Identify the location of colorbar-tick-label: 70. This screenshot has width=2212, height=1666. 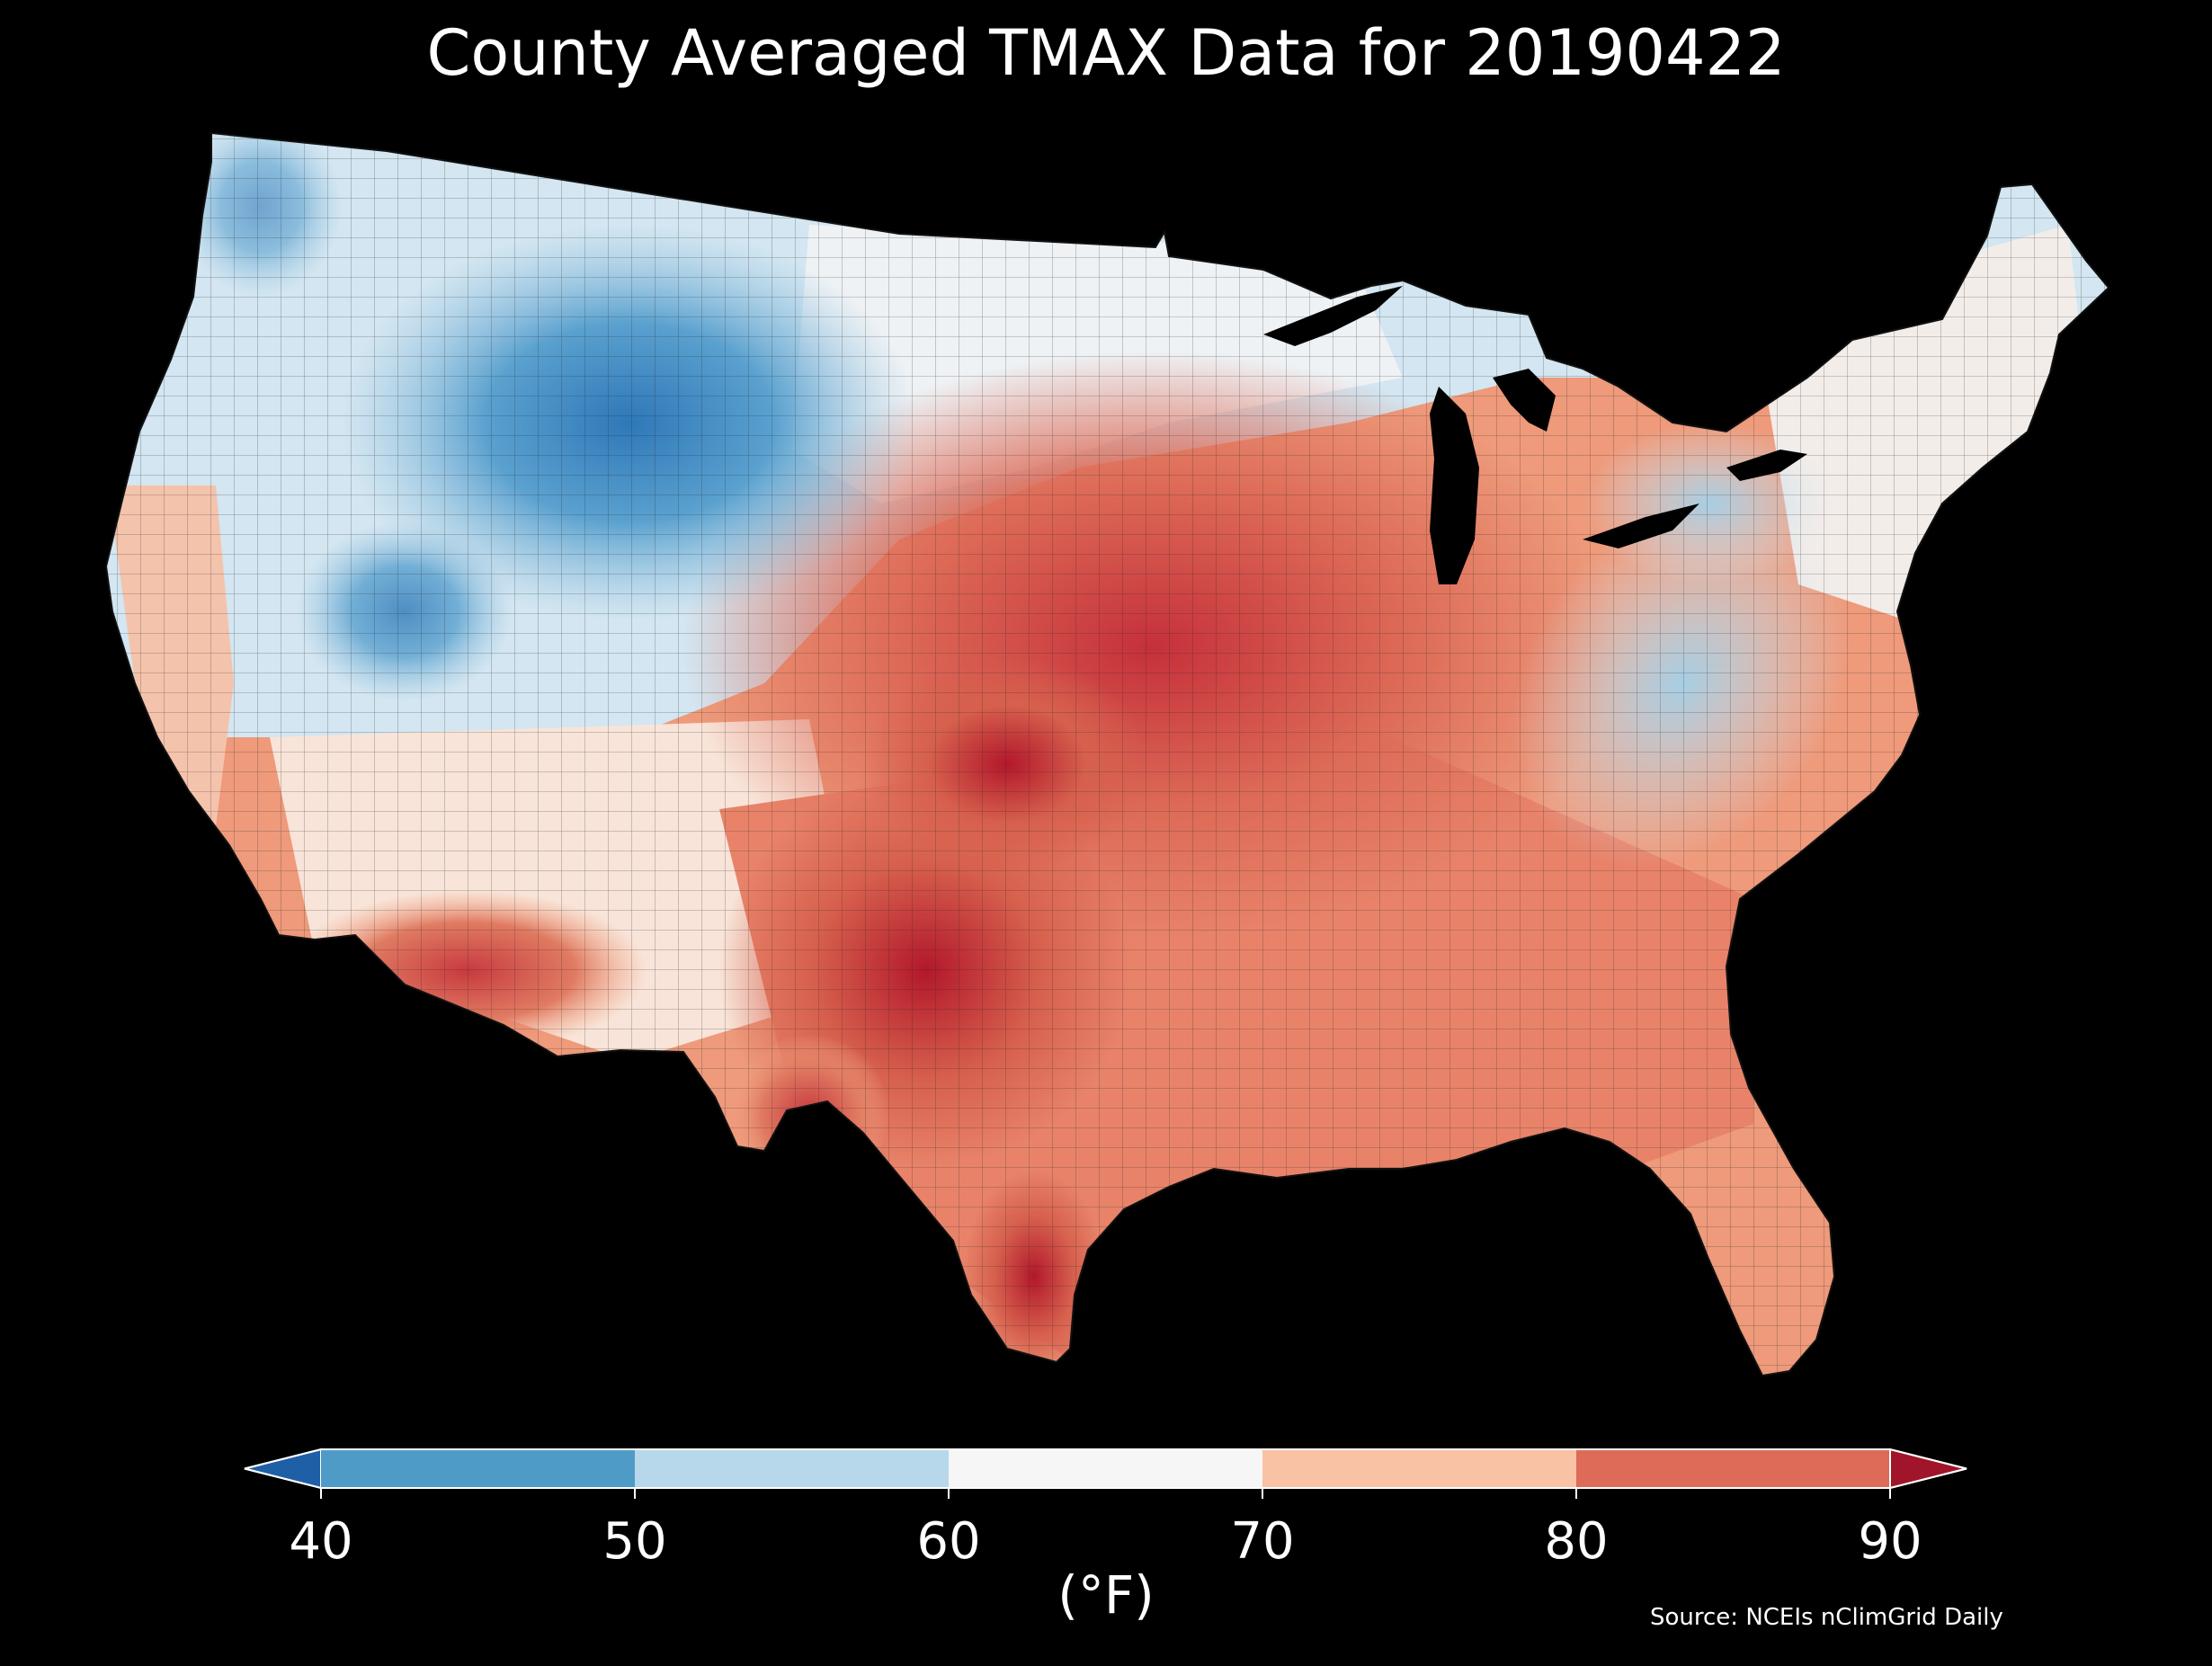
(1262, 1542).